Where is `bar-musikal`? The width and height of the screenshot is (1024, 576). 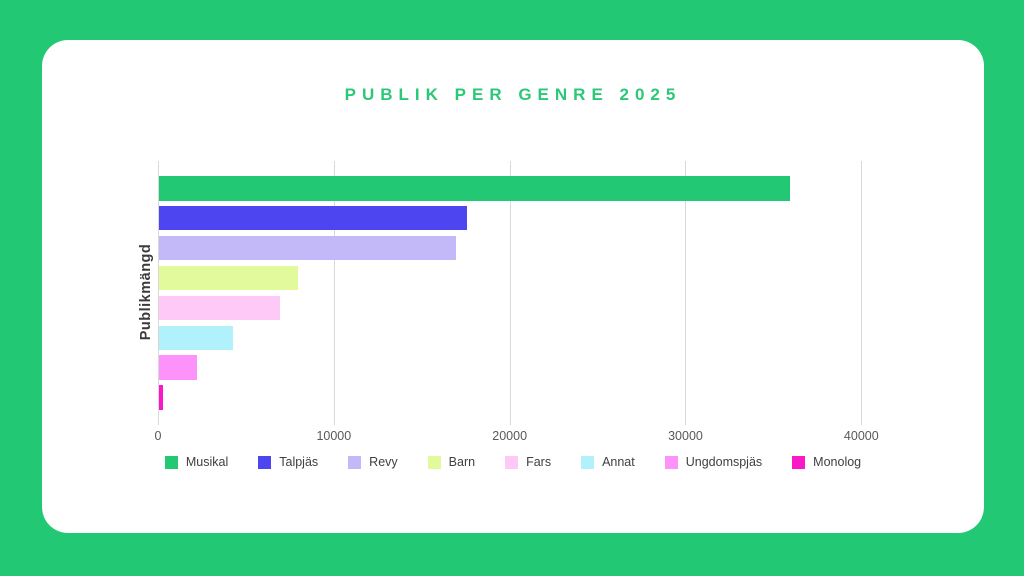 bar-musikal is located at coordinates (475, 188).